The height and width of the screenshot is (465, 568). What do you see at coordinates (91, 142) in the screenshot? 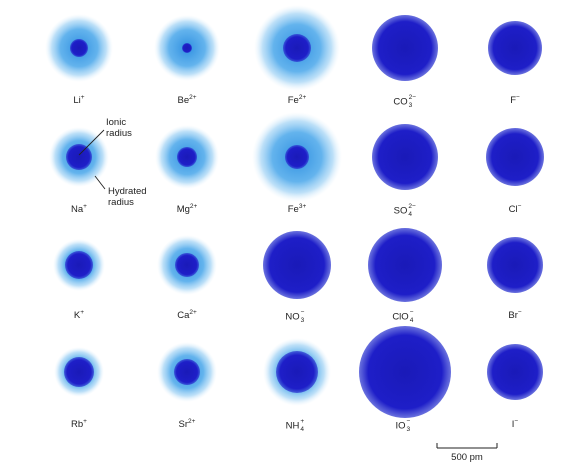
I see `ionic-radius-pointer` at bounding box center [91, 142].